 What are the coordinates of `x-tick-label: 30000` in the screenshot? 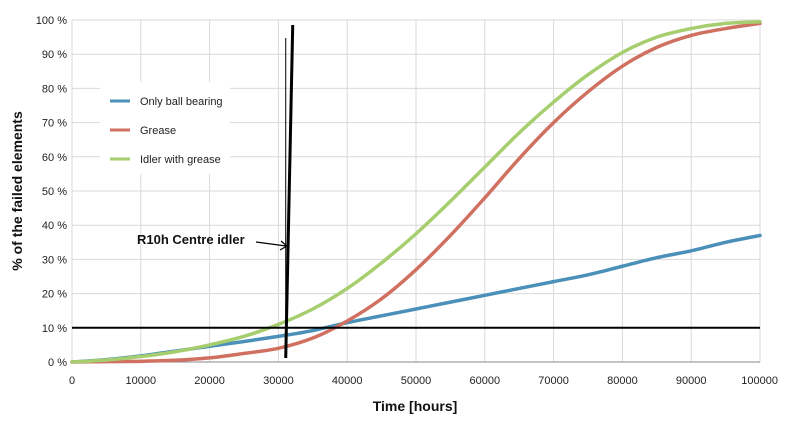 It's located at (278, 381).